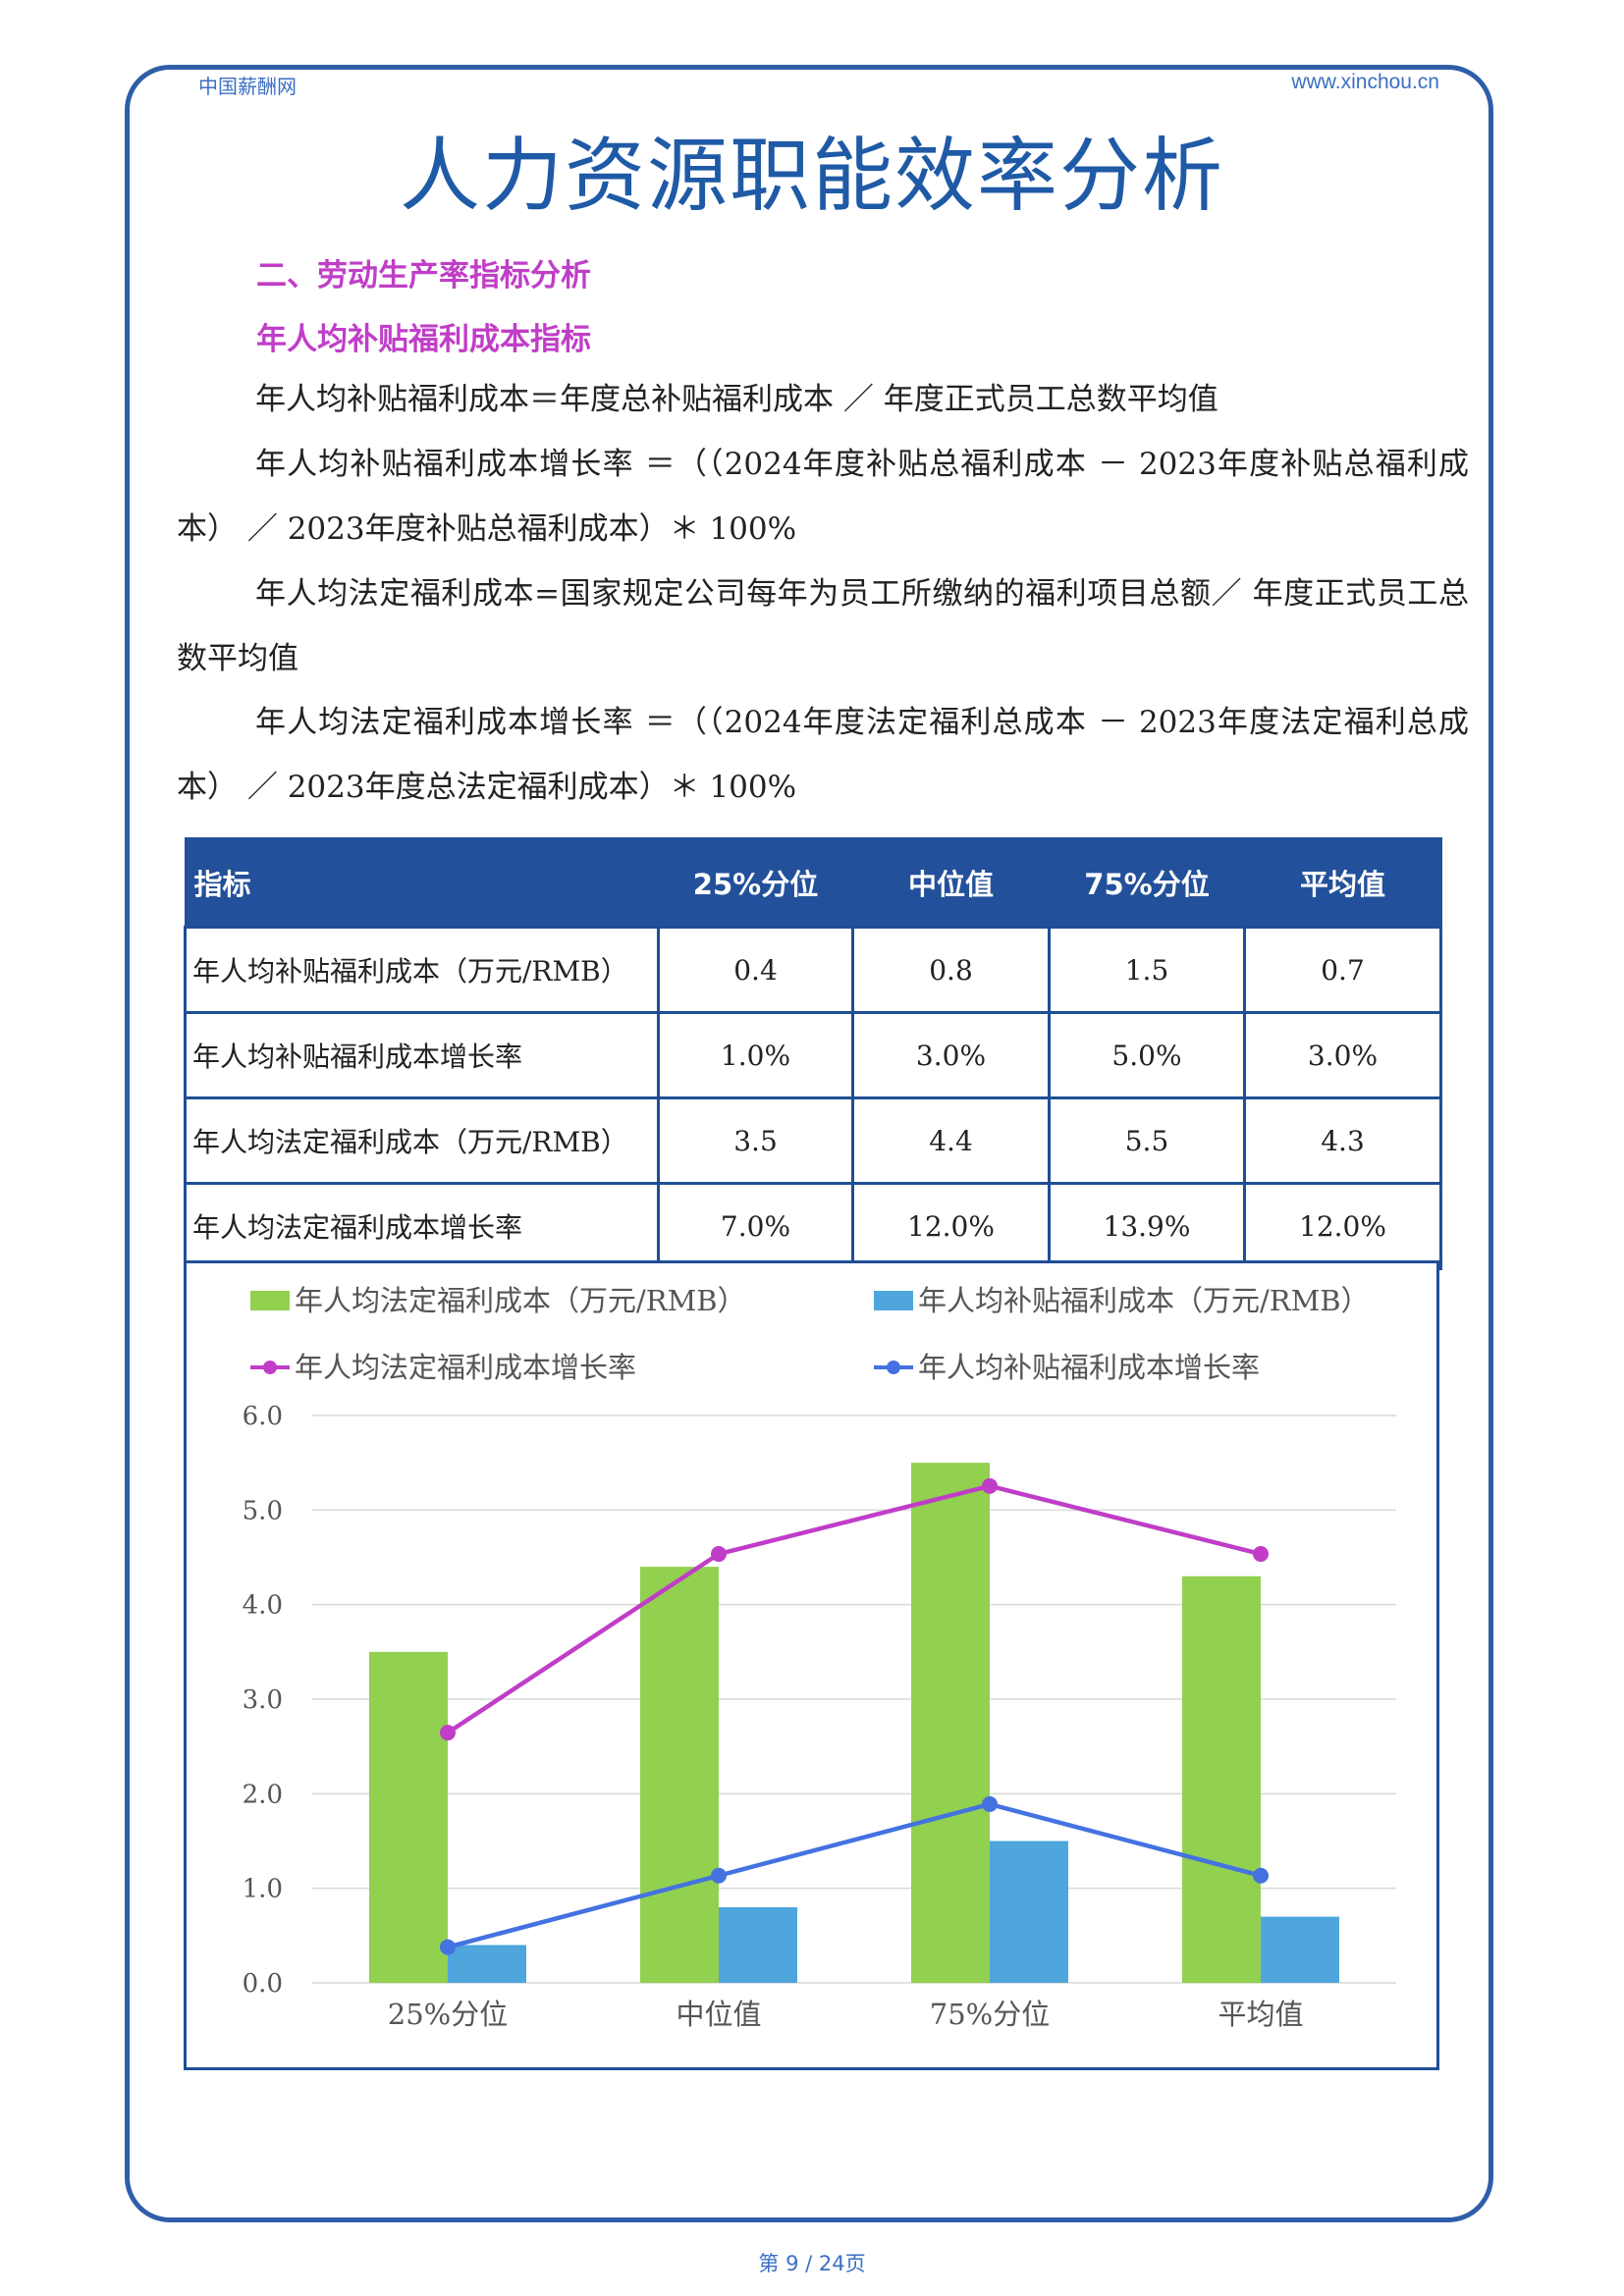 Image resolution: width=1624 pixels, height=2296 pixels. Describe the element at coordinates (951, 1140) in the screenshot. I see `table-cell: 4.4` at that location.